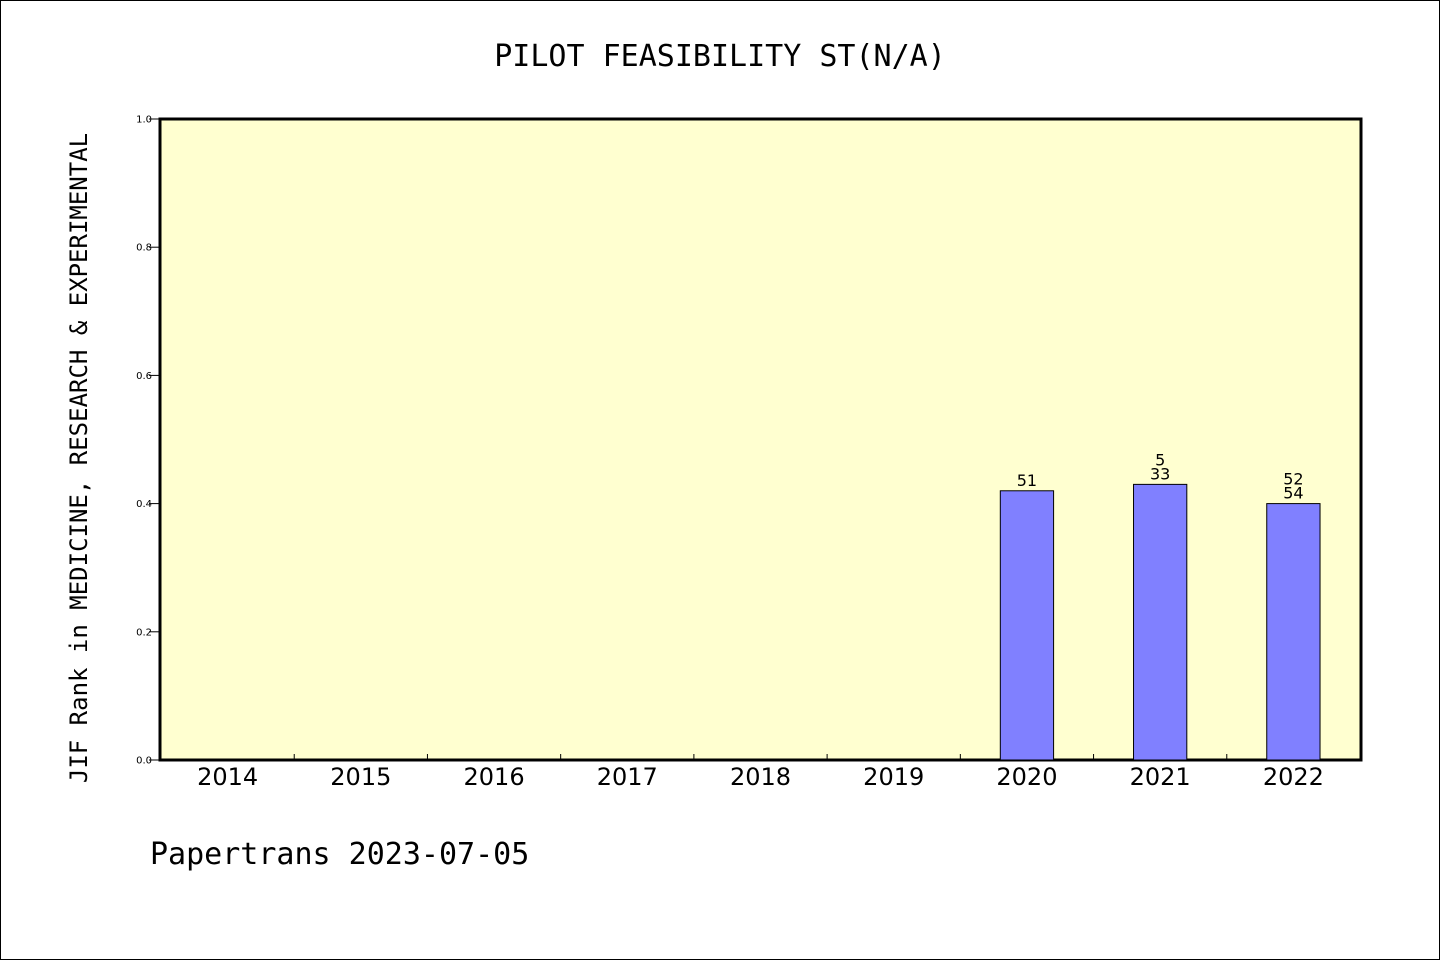 The height and width of the screenshot is (960, 1440). I want to click on bar-data-label: 54, so click(1293, 493).